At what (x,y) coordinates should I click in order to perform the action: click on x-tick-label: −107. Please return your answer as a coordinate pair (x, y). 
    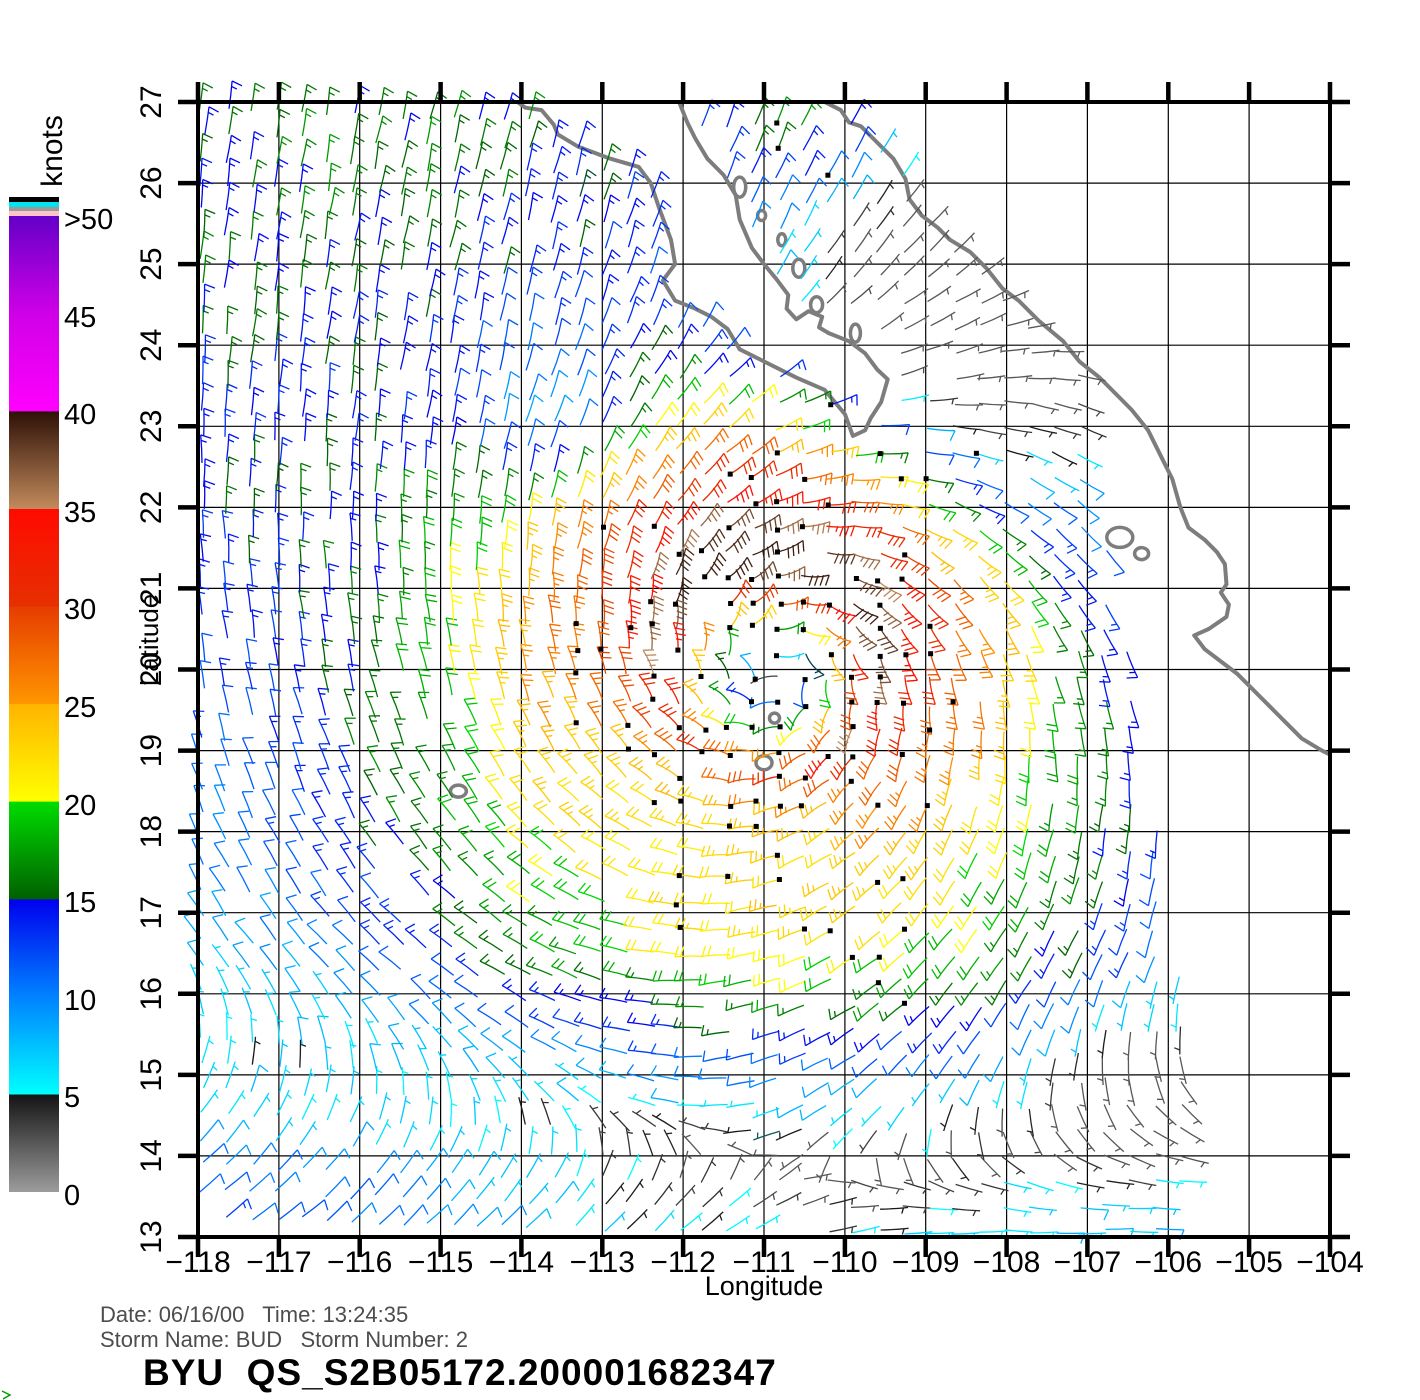
    Looking at the image, I should click on (1088, 1262).